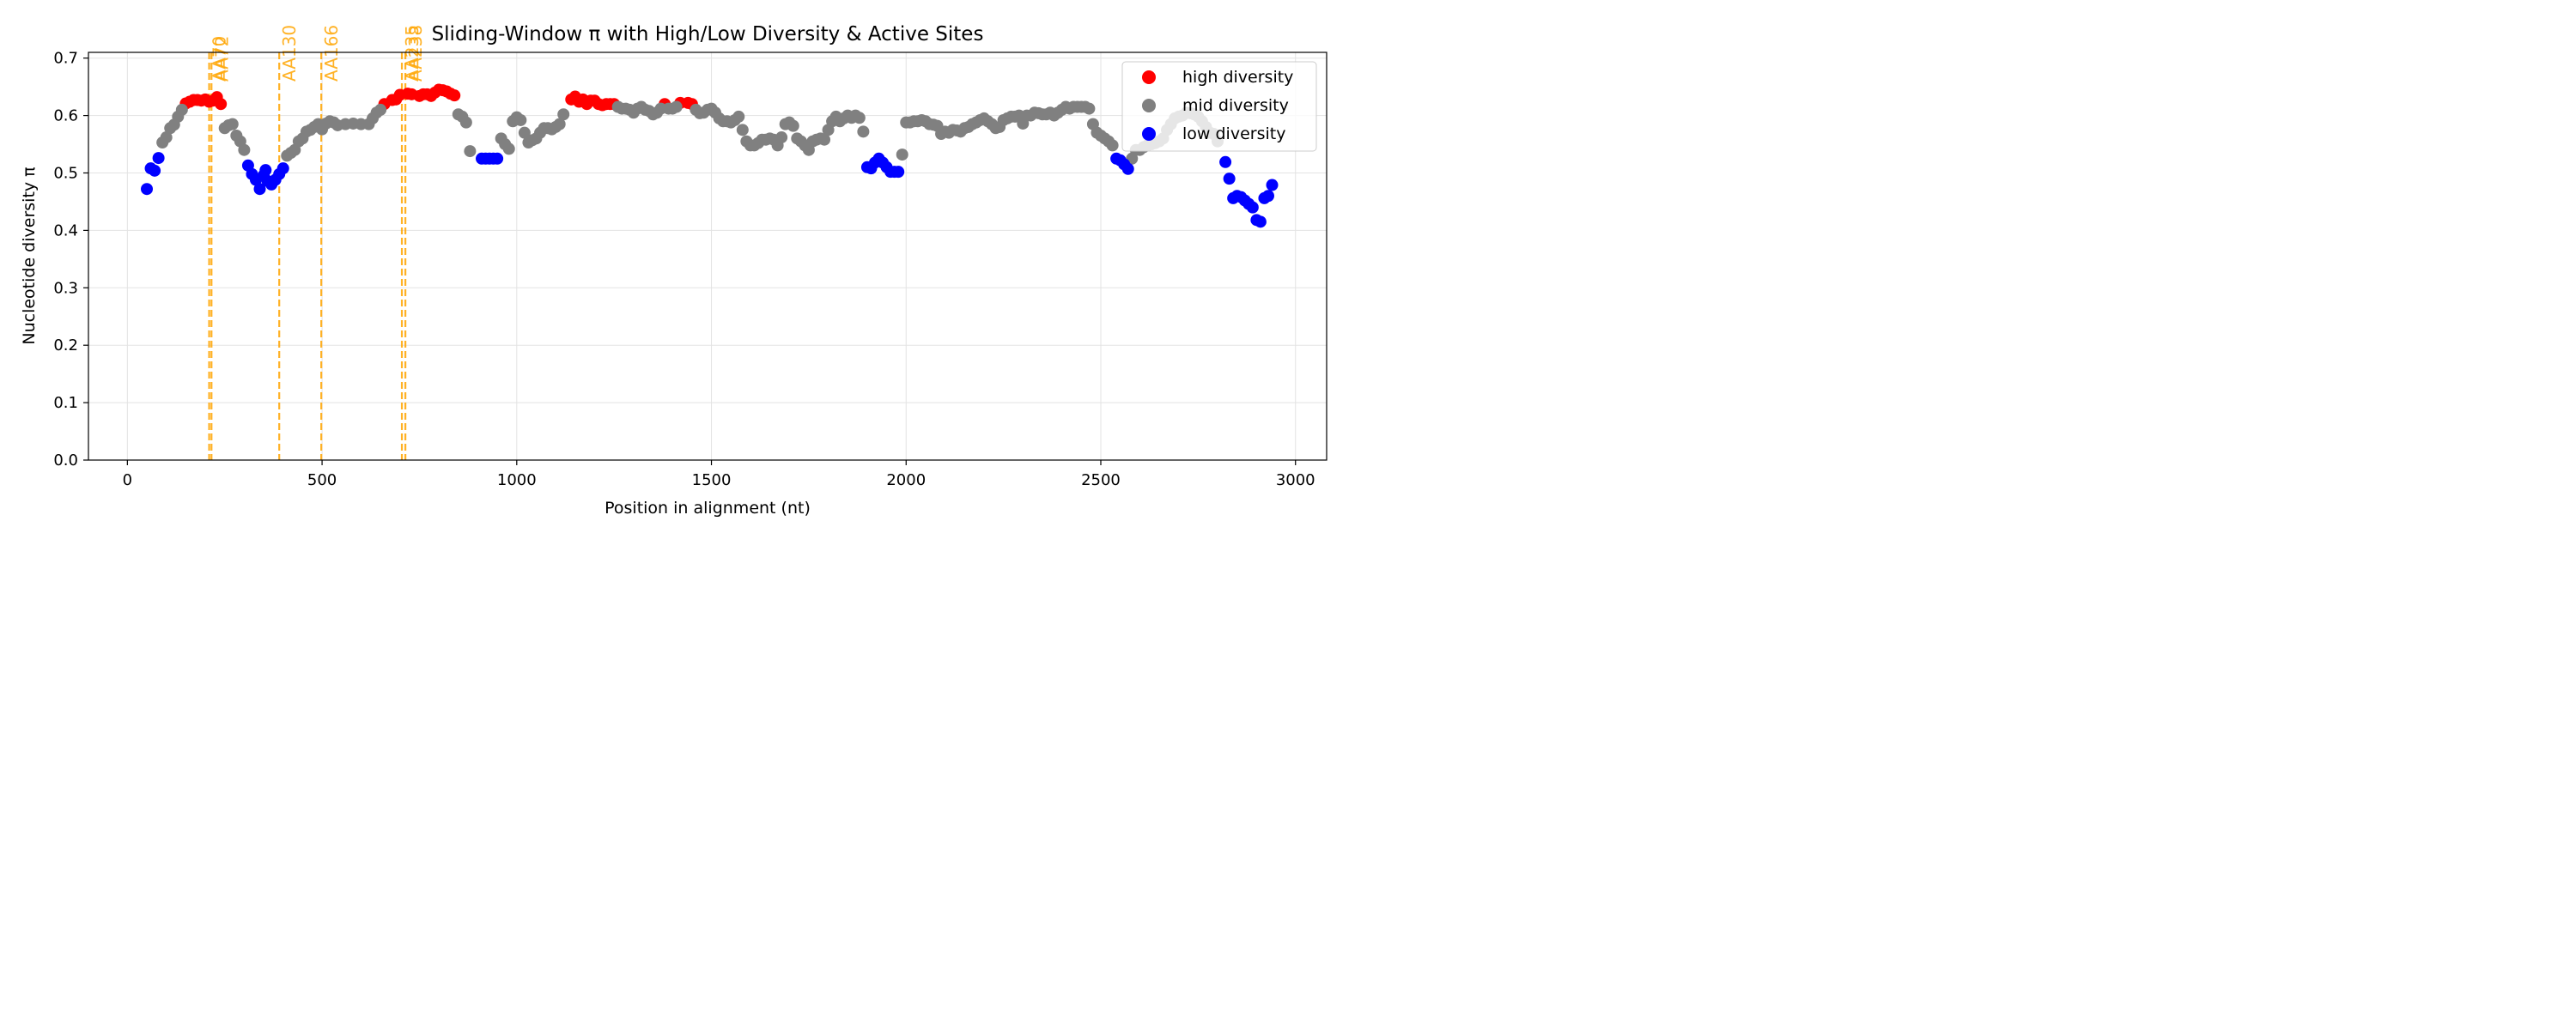  I want to click on active-site-label: AA72, so click(221, 59).